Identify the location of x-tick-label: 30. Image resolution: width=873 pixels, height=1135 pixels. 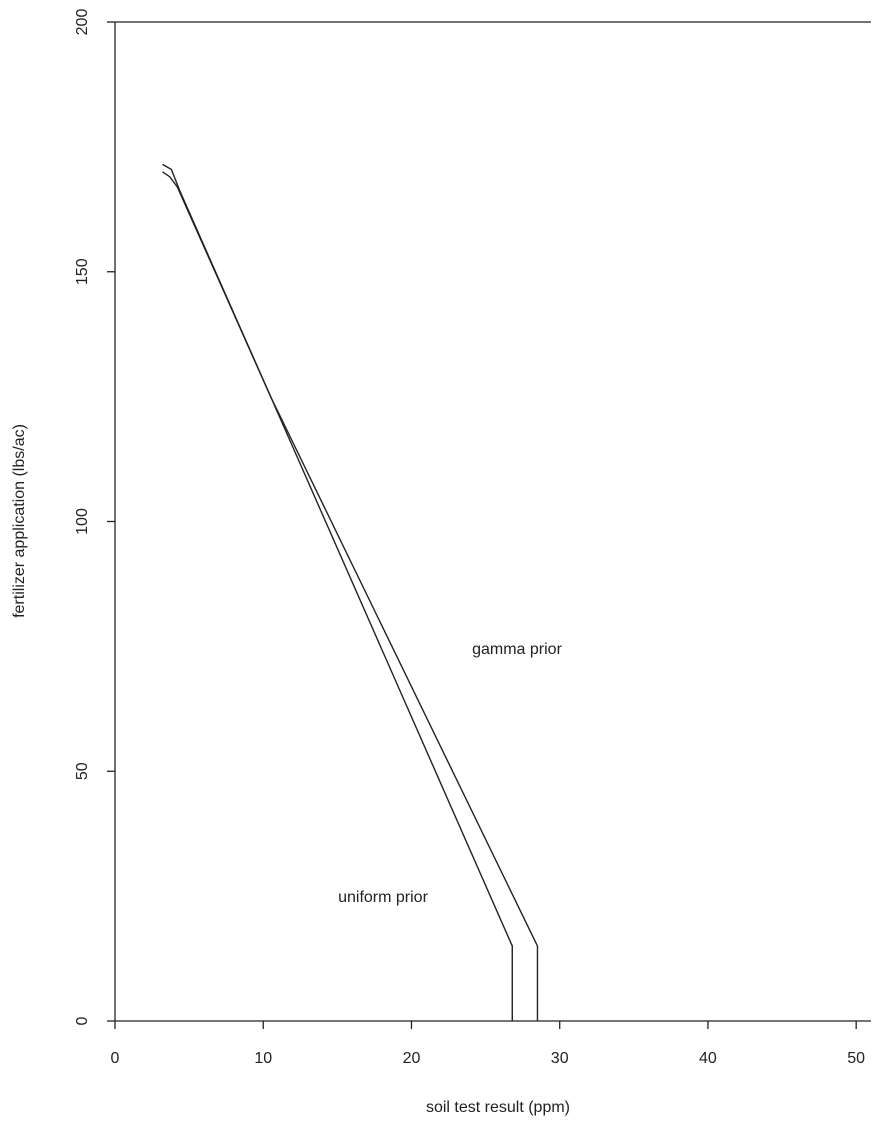
(560, 1058).